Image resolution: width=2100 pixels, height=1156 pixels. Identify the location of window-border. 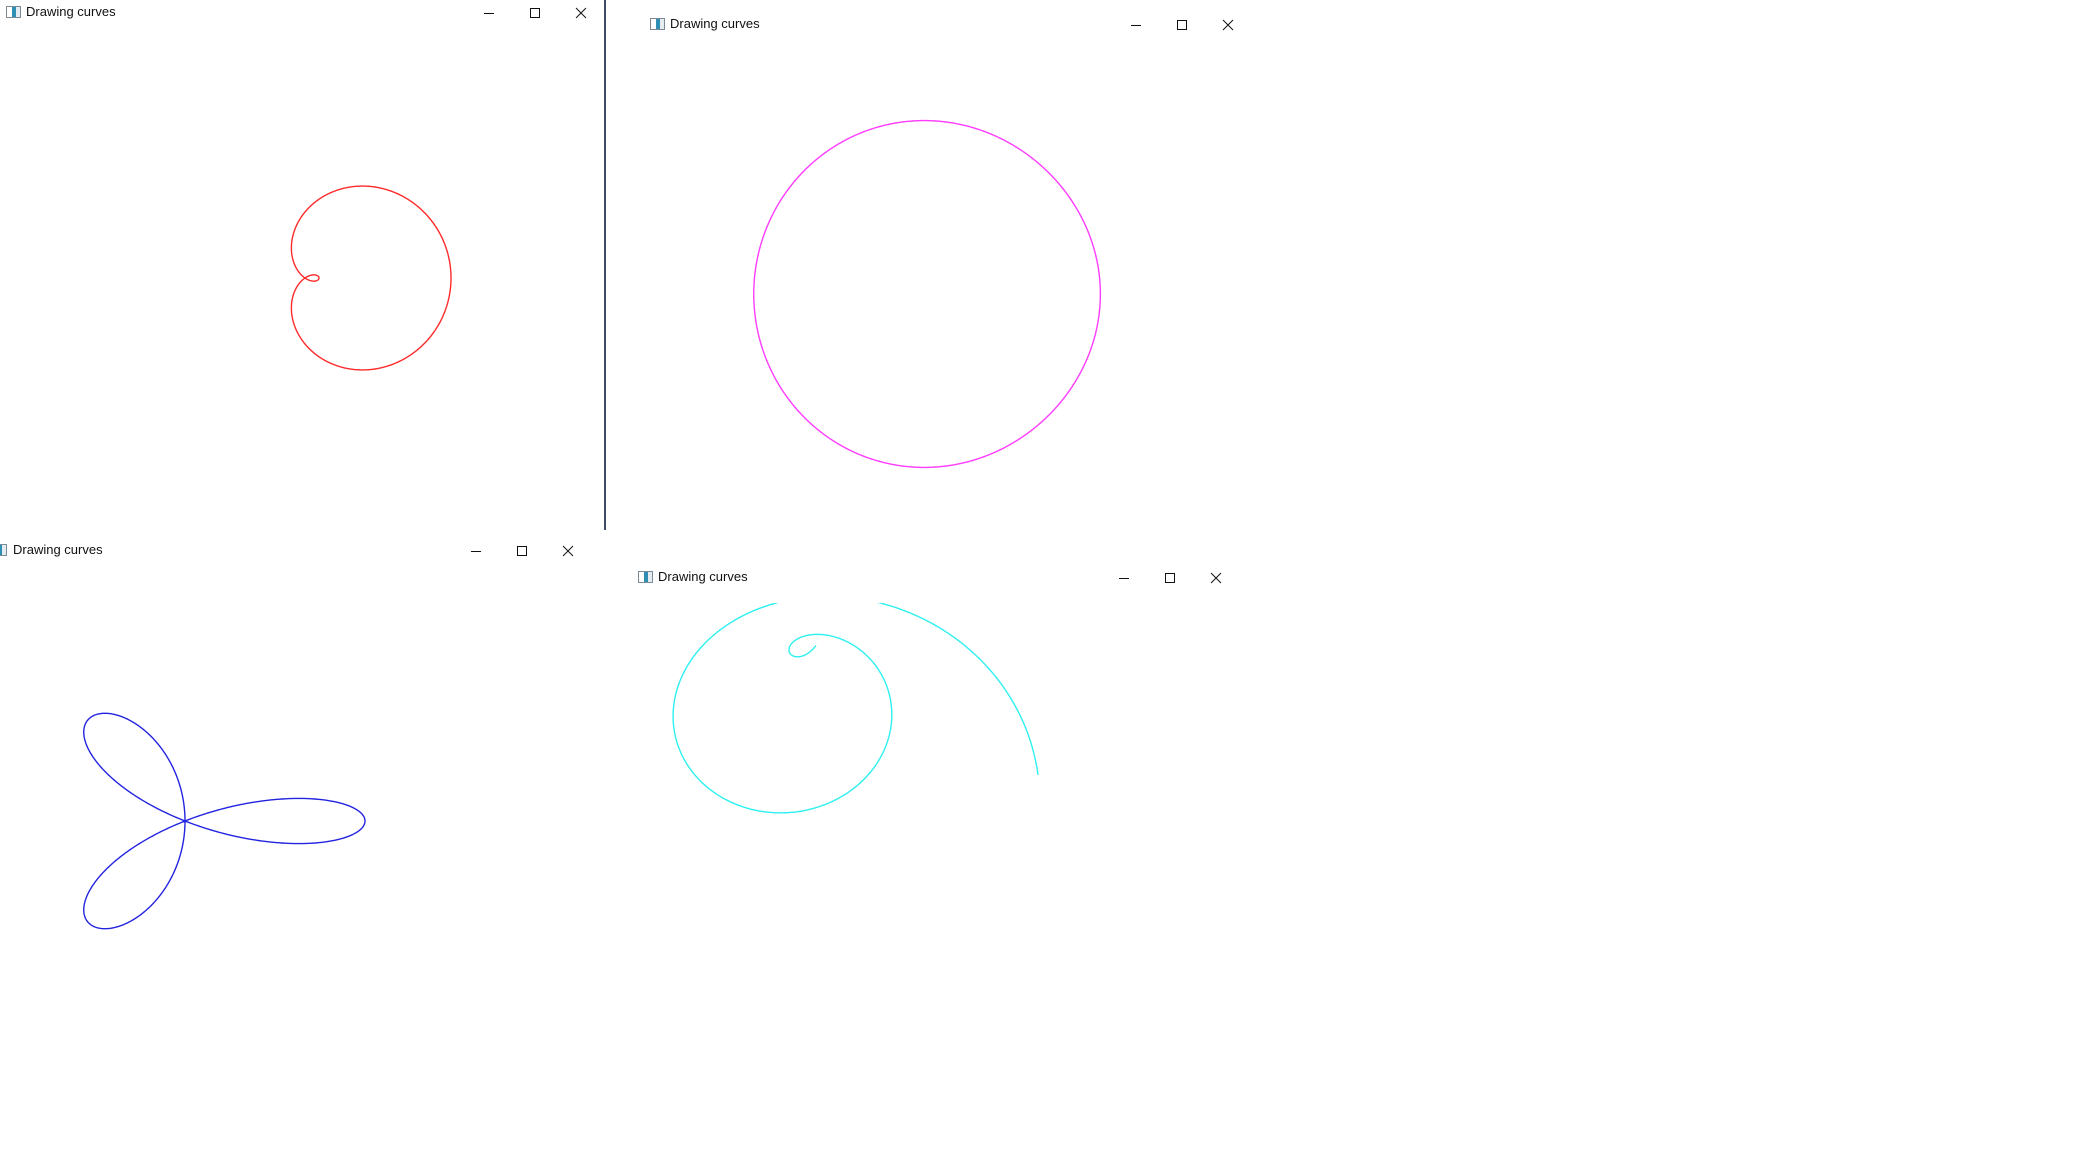
(605, 265).